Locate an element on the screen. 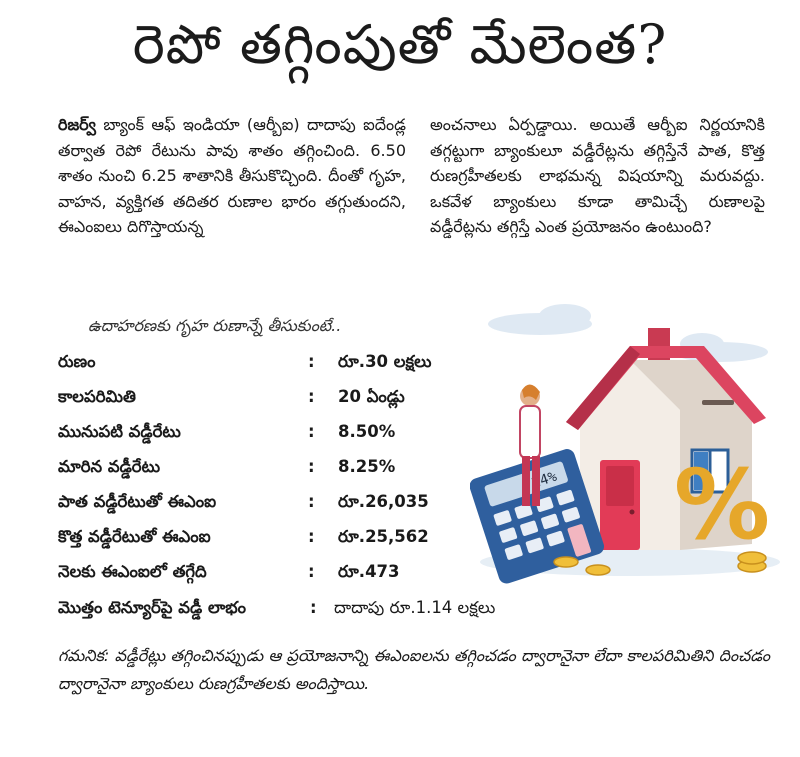 The width and height of the screenshot is (800, 757). row-value: దాదాపు రూ.1.14 లక్షలు is located at coordinates (415, 607).